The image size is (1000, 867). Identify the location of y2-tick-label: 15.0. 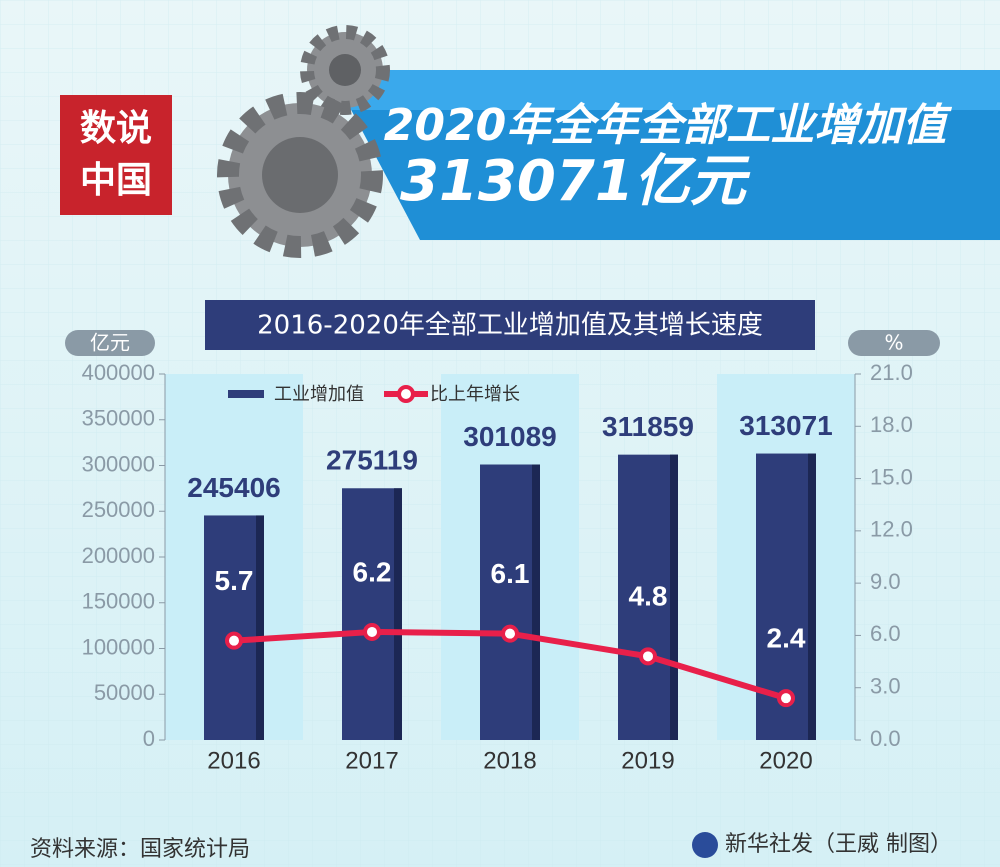
(891, 476).